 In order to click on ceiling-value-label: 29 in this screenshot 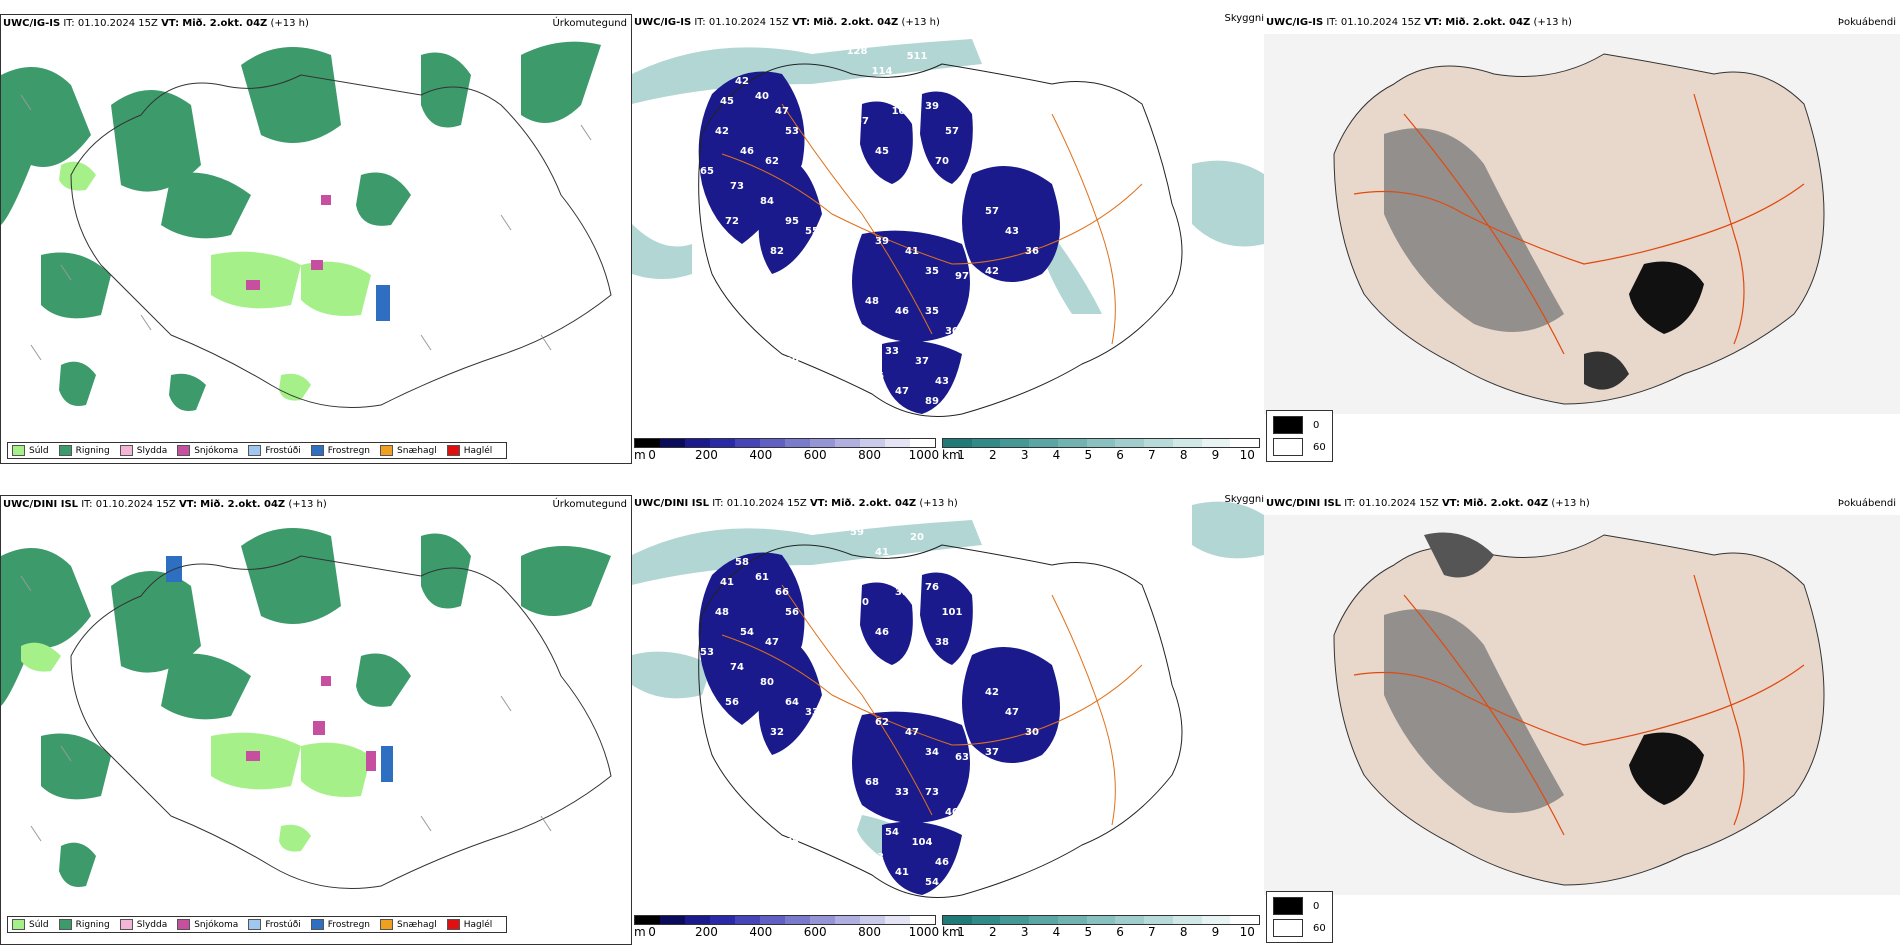, I will do `click(792, 361)`.